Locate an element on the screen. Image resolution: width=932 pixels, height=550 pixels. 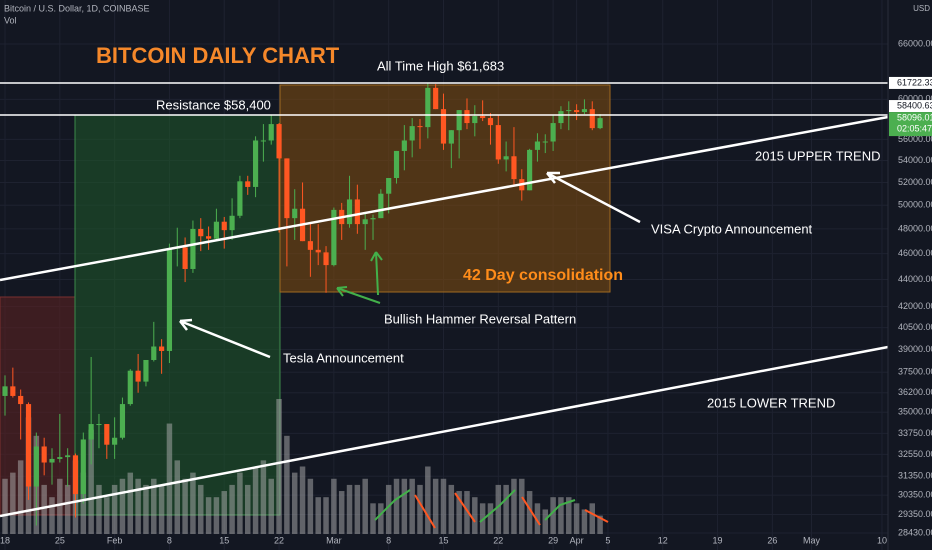
annotation-hammer: Bullish Hammer Reversal Pattern is located at coordinates (480, 318).